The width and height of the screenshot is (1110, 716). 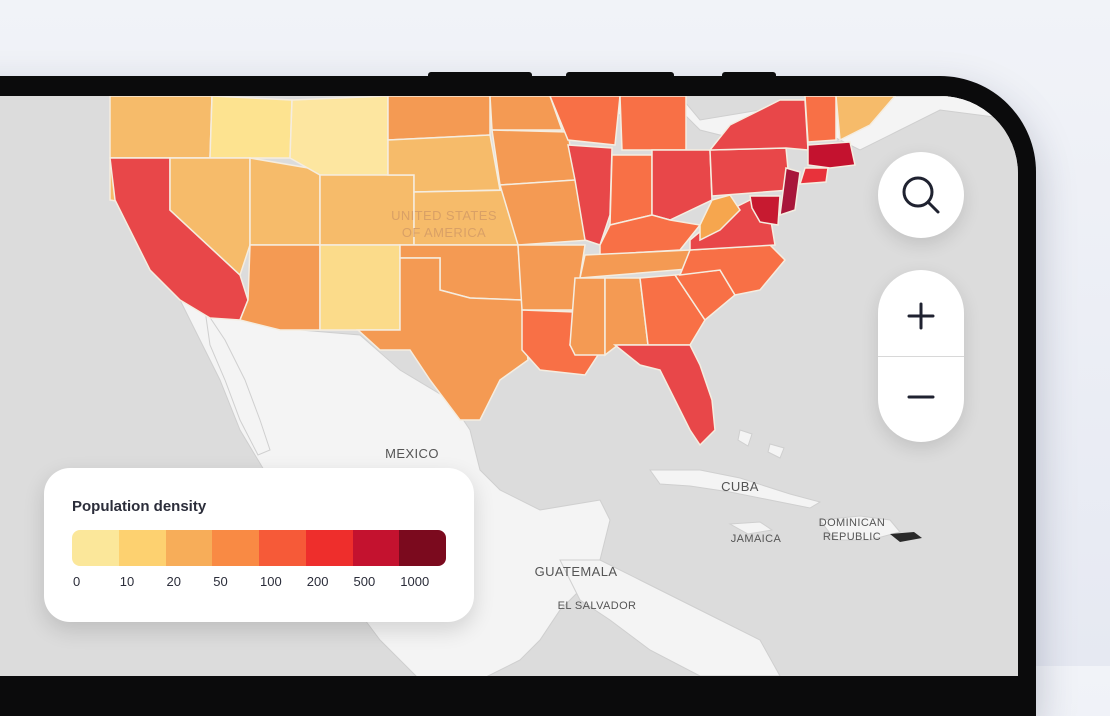 I want to click on state-maine, so click(x=865, y=119).